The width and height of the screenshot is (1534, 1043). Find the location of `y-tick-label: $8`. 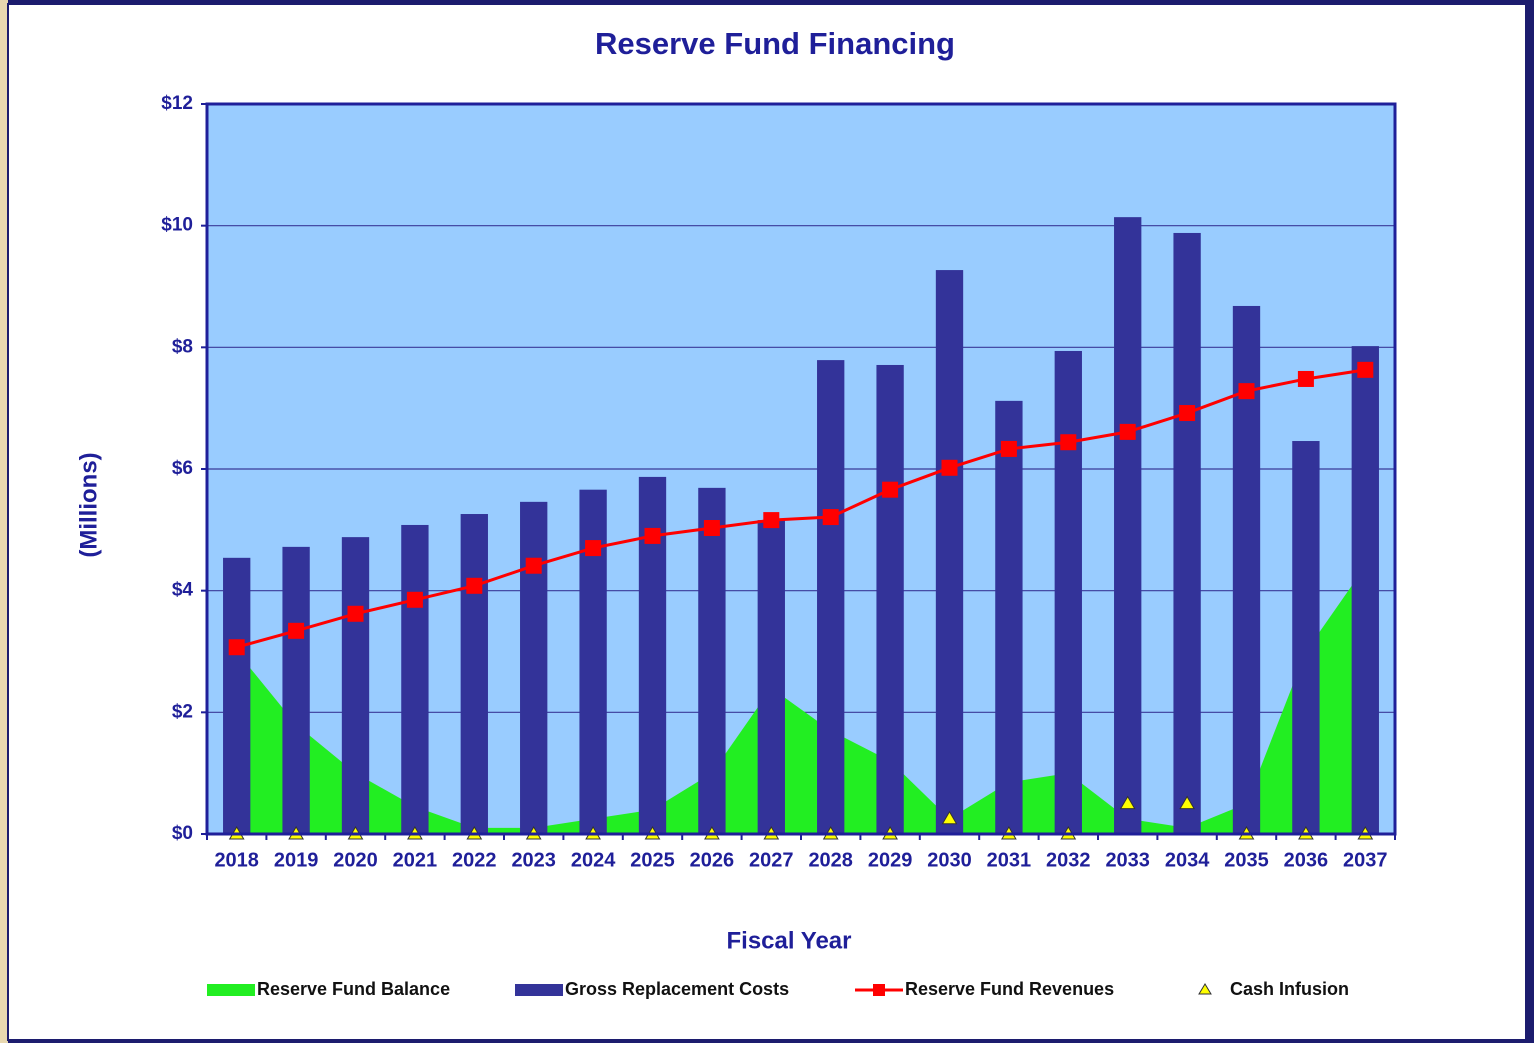

y-tick-label: $8 is located at coordinates (182, 346).